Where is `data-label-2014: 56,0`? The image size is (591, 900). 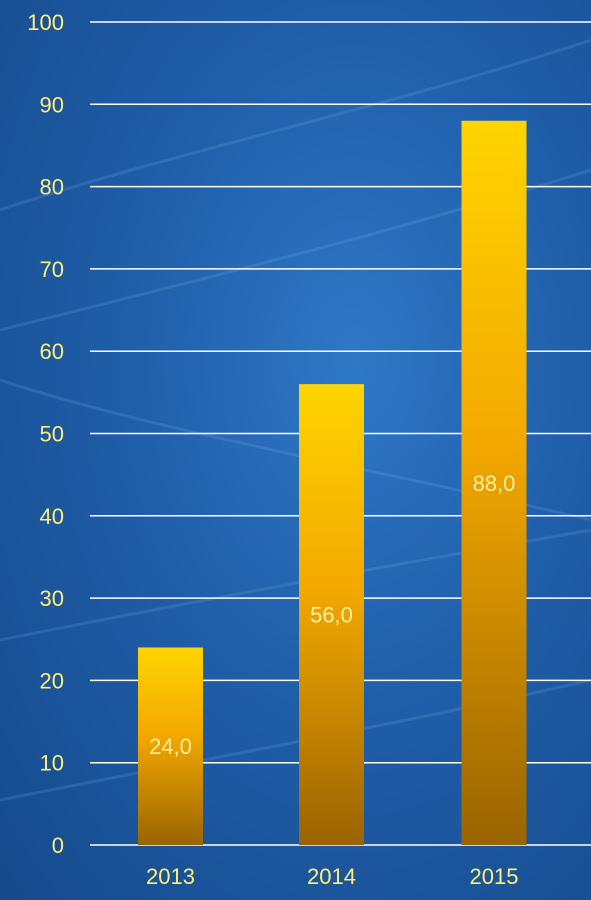 data-label-2014: 56,0 is located at coordinates (331, 615).